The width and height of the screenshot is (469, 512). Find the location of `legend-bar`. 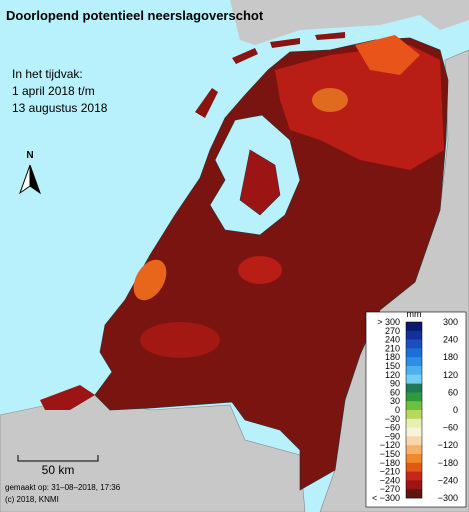

legend-bar is located at coordinates (414, 410).